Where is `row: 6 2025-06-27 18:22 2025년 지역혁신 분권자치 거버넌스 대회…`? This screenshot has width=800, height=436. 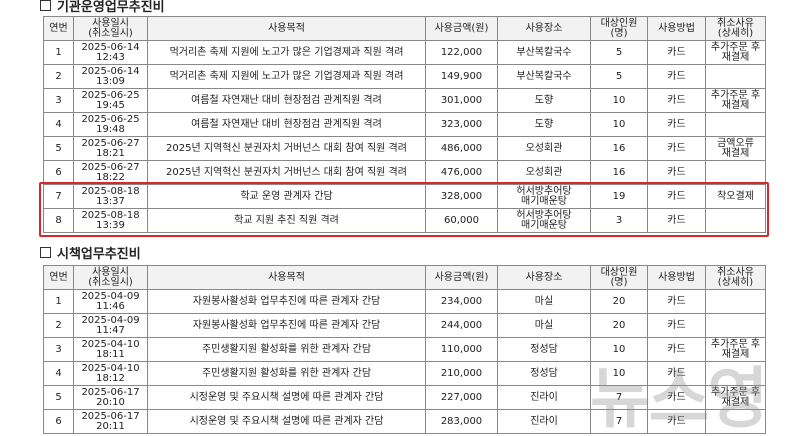
row: 6 2025-06-27 18:22 2025년 지역혁신 분권자치 거버넌스 대회… is located at coordinates (404, 172).